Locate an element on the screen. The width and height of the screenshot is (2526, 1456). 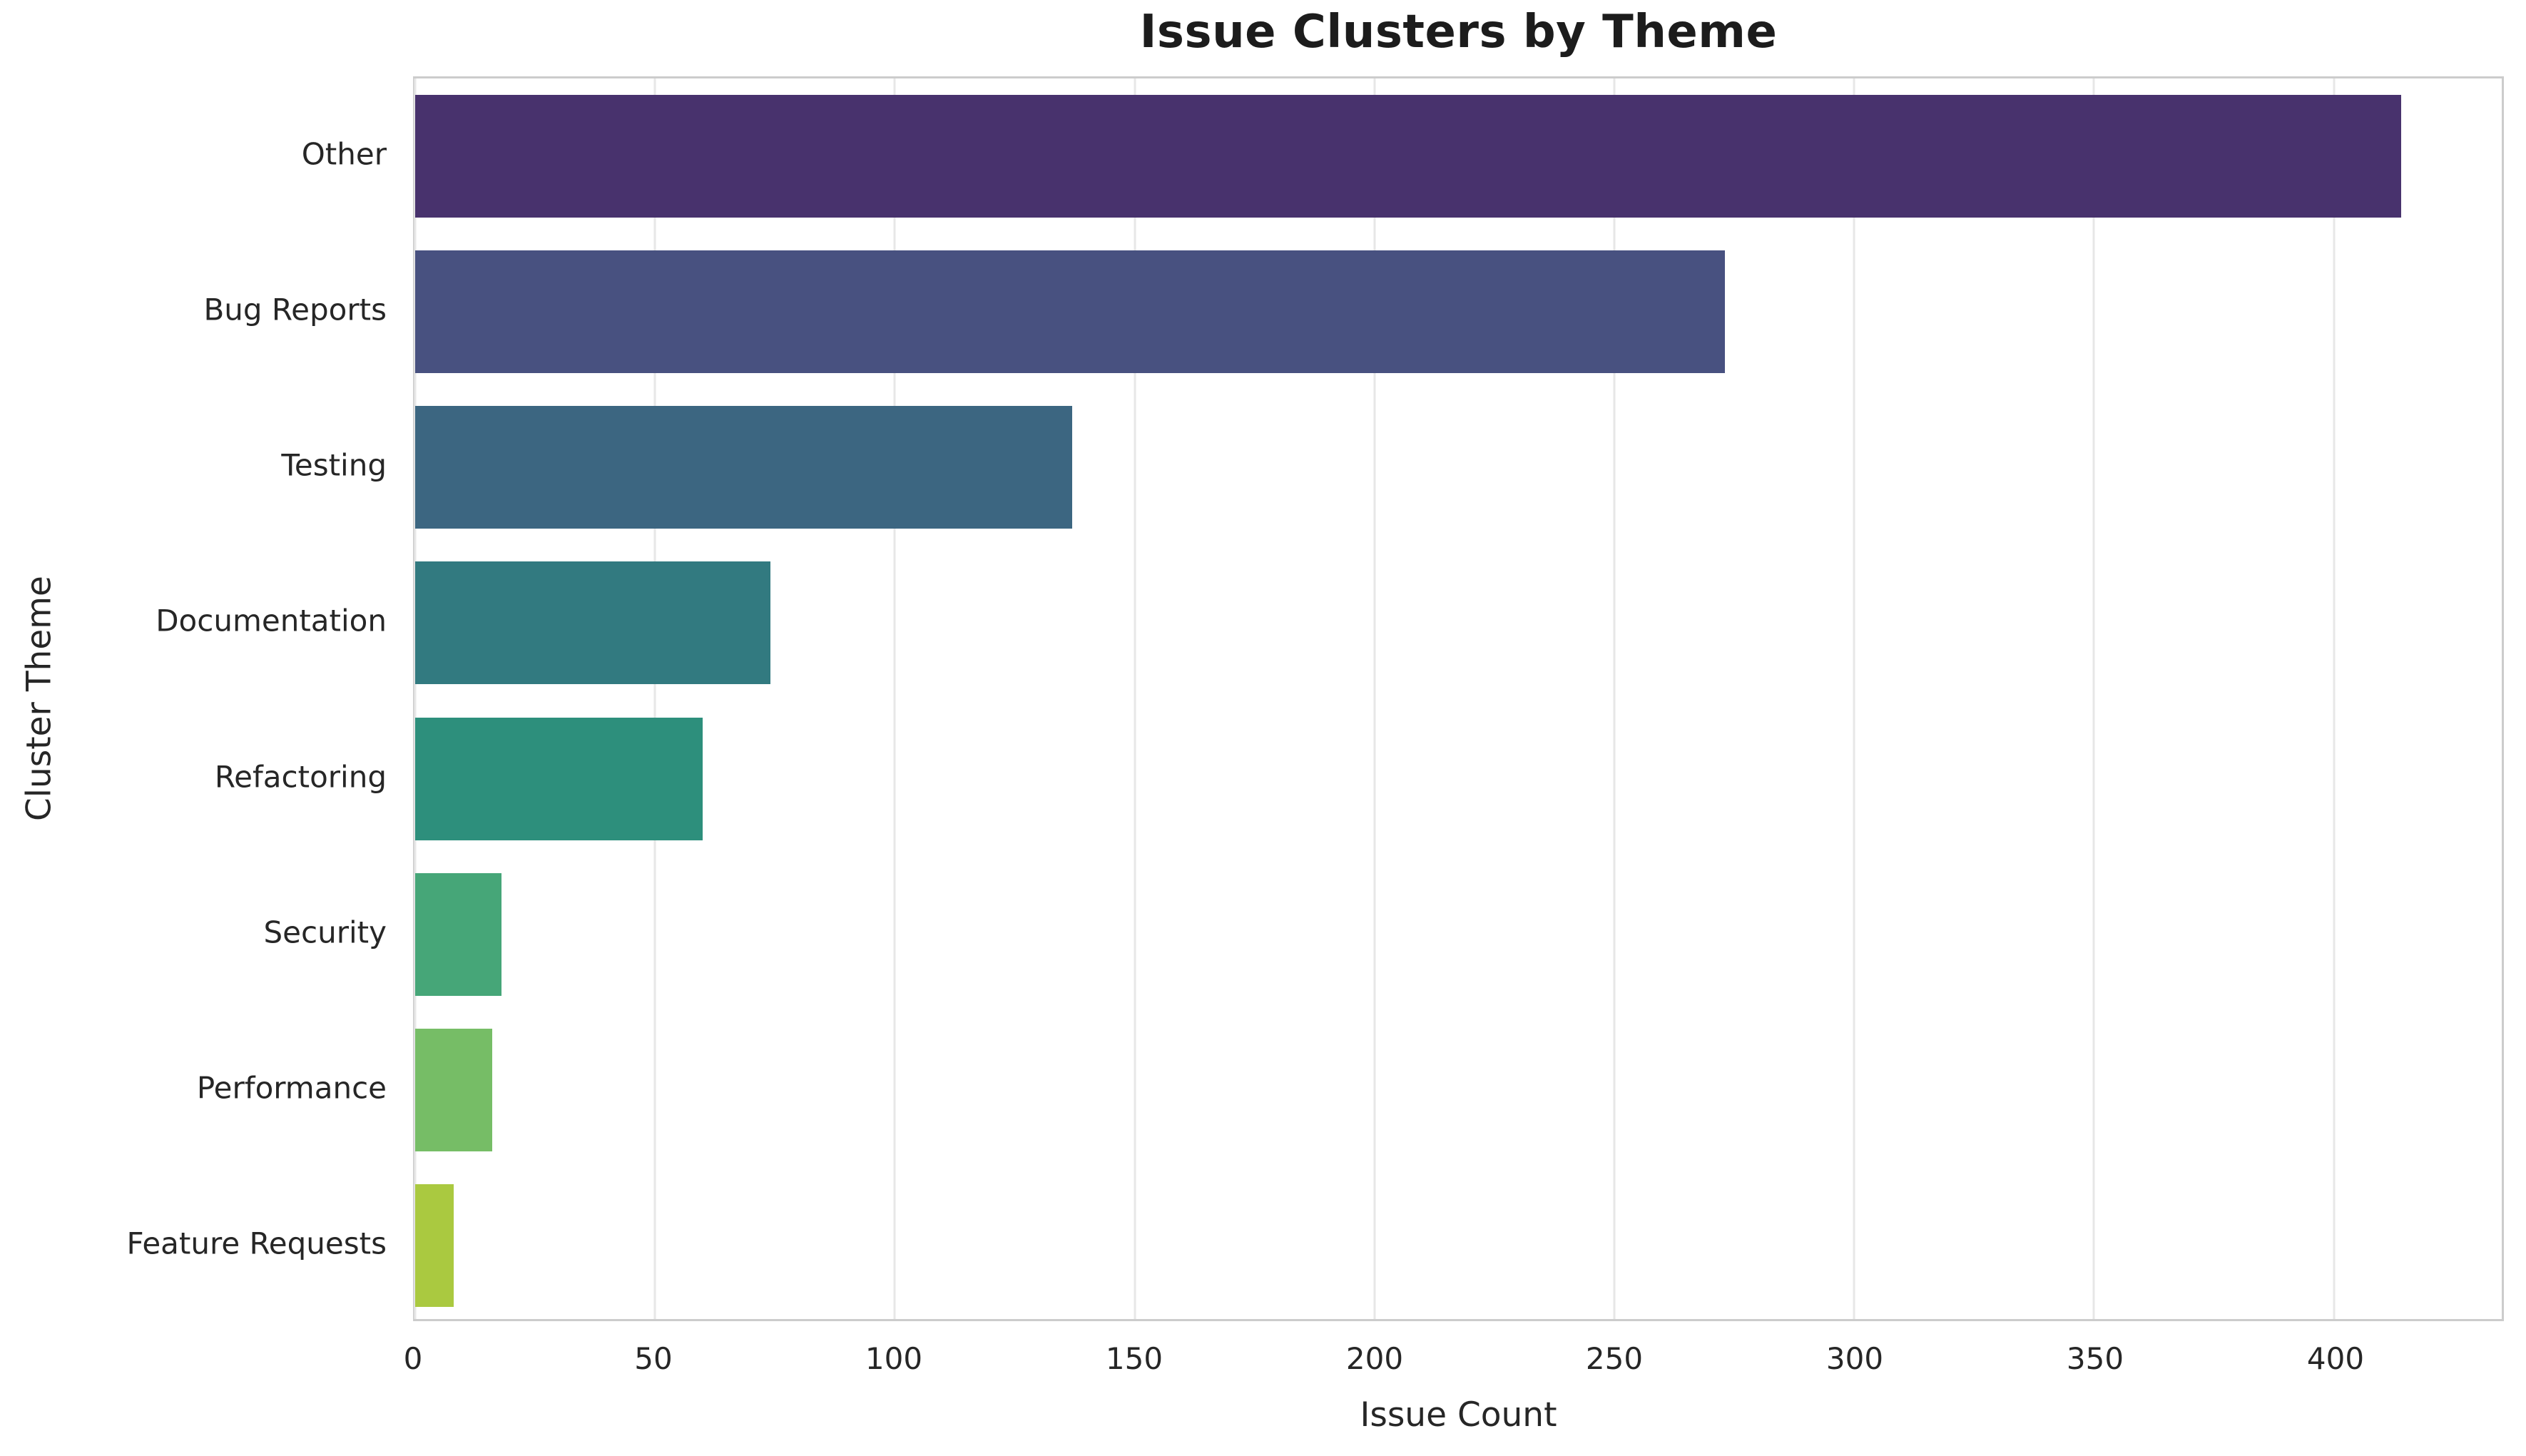
bar-documentation is located at coordinates (592, 622).